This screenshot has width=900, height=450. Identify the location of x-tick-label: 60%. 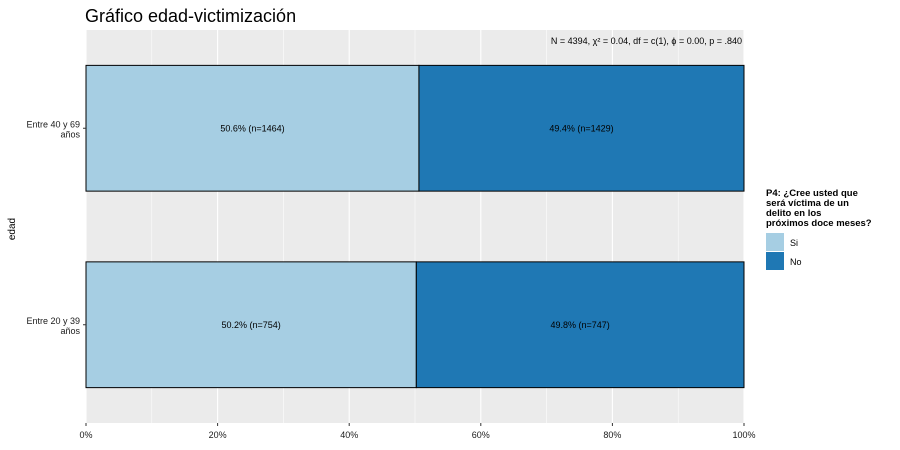
(481, 435).